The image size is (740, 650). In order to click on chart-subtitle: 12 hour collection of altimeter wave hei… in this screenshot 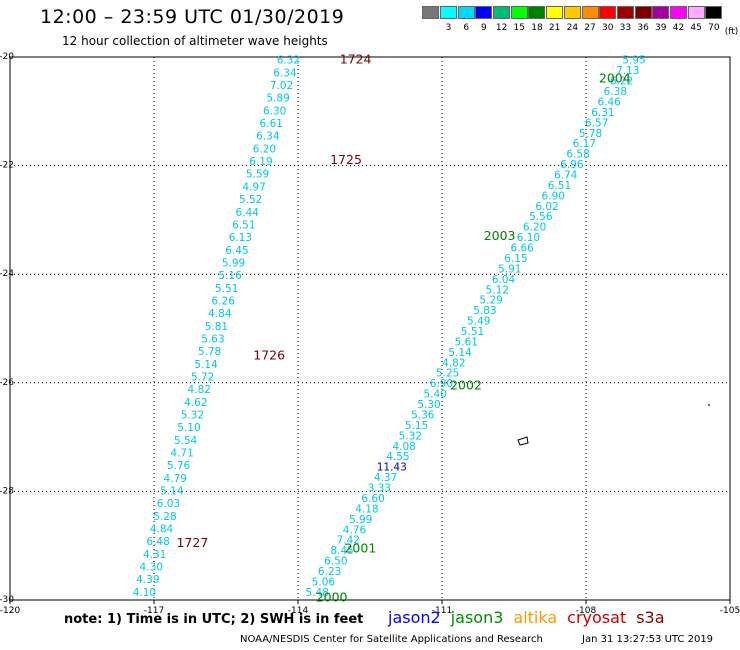, I will do `click(195, 41)`.